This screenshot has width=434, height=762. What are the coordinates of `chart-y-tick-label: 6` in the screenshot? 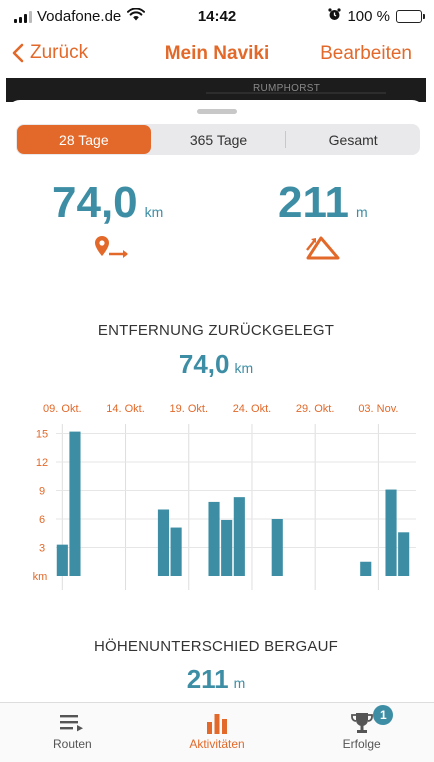 It's located at (42, 520).